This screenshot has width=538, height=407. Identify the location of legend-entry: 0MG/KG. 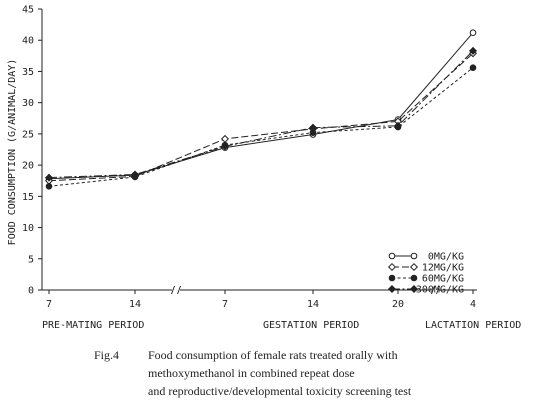
(426, 257).